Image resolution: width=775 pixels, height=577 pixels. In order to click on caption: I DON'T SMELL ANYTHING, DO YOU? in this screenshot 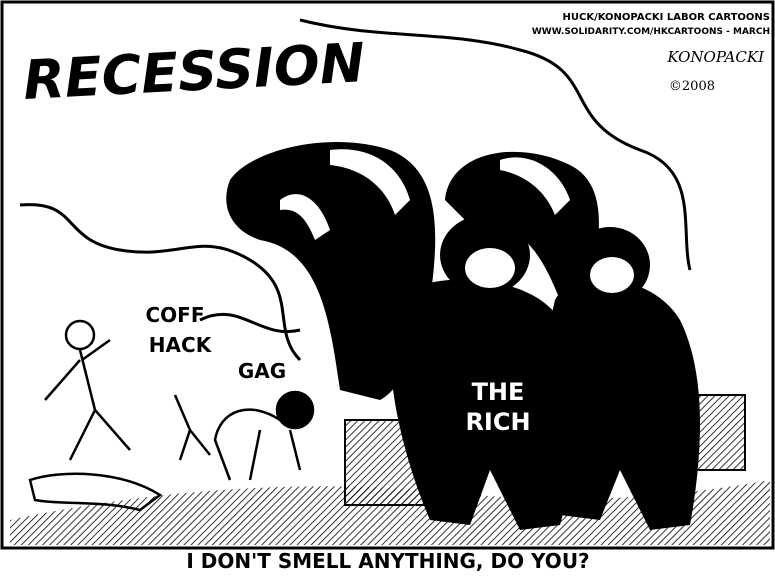, I will do `click(387, 561)`.